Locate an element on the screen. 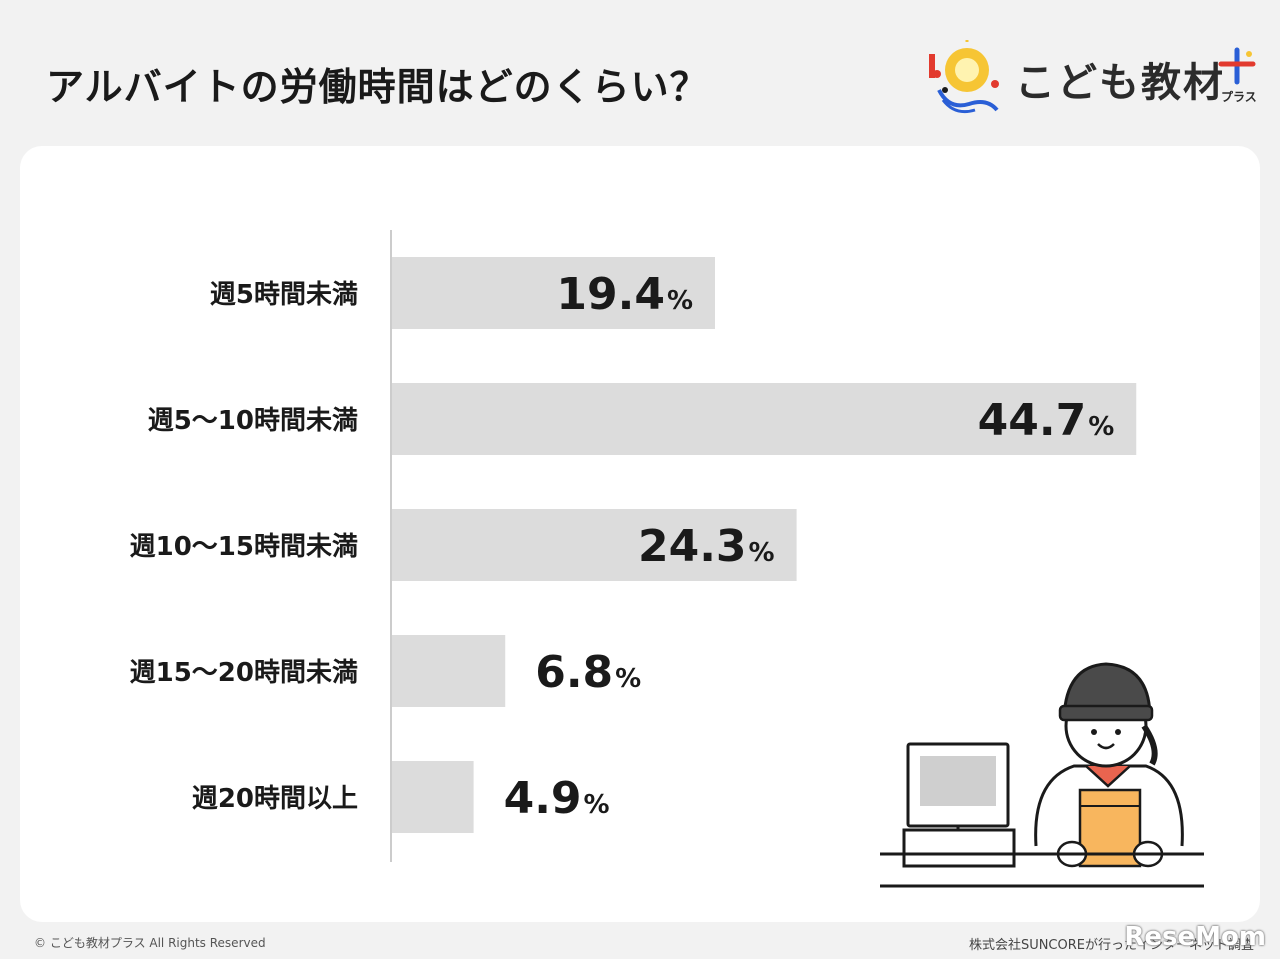 This screenshot has width=1280, height=959. value-label: 6.8% is located at coordinates (588, 672).